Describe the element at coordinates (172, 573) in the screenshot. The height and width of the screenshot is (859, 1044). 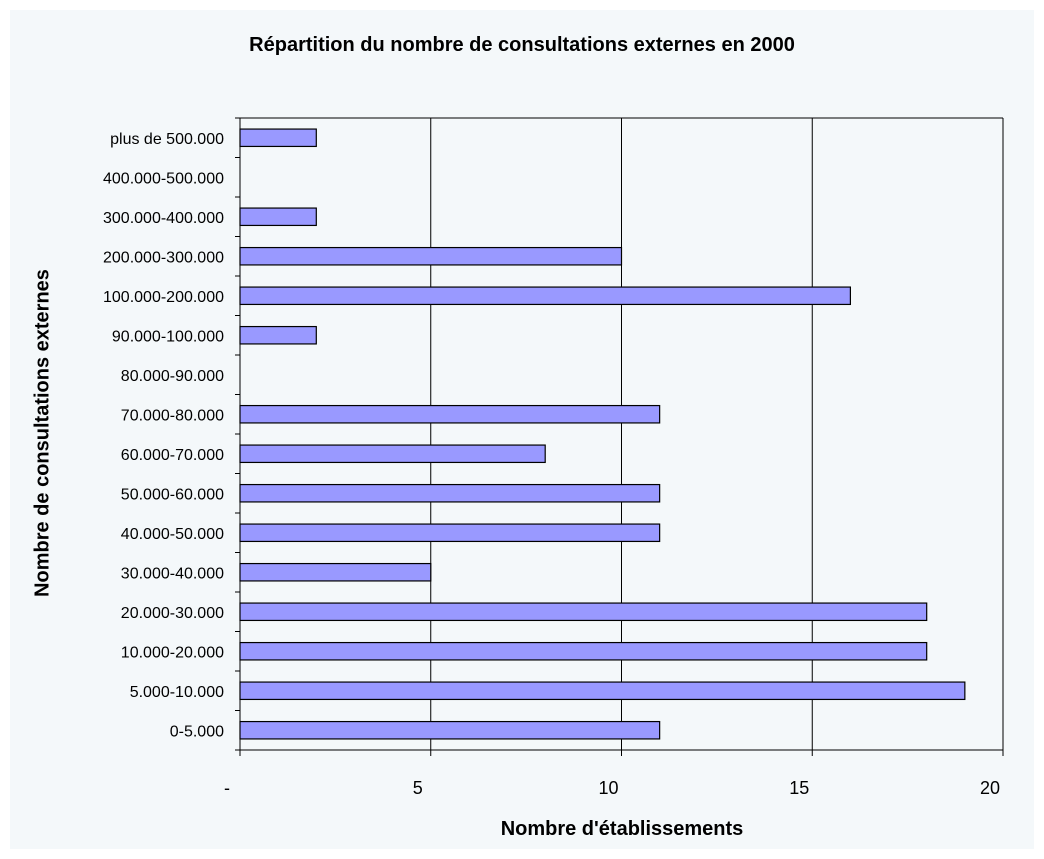
I see `y-category-label-4: 30.000-40.000` at that location.